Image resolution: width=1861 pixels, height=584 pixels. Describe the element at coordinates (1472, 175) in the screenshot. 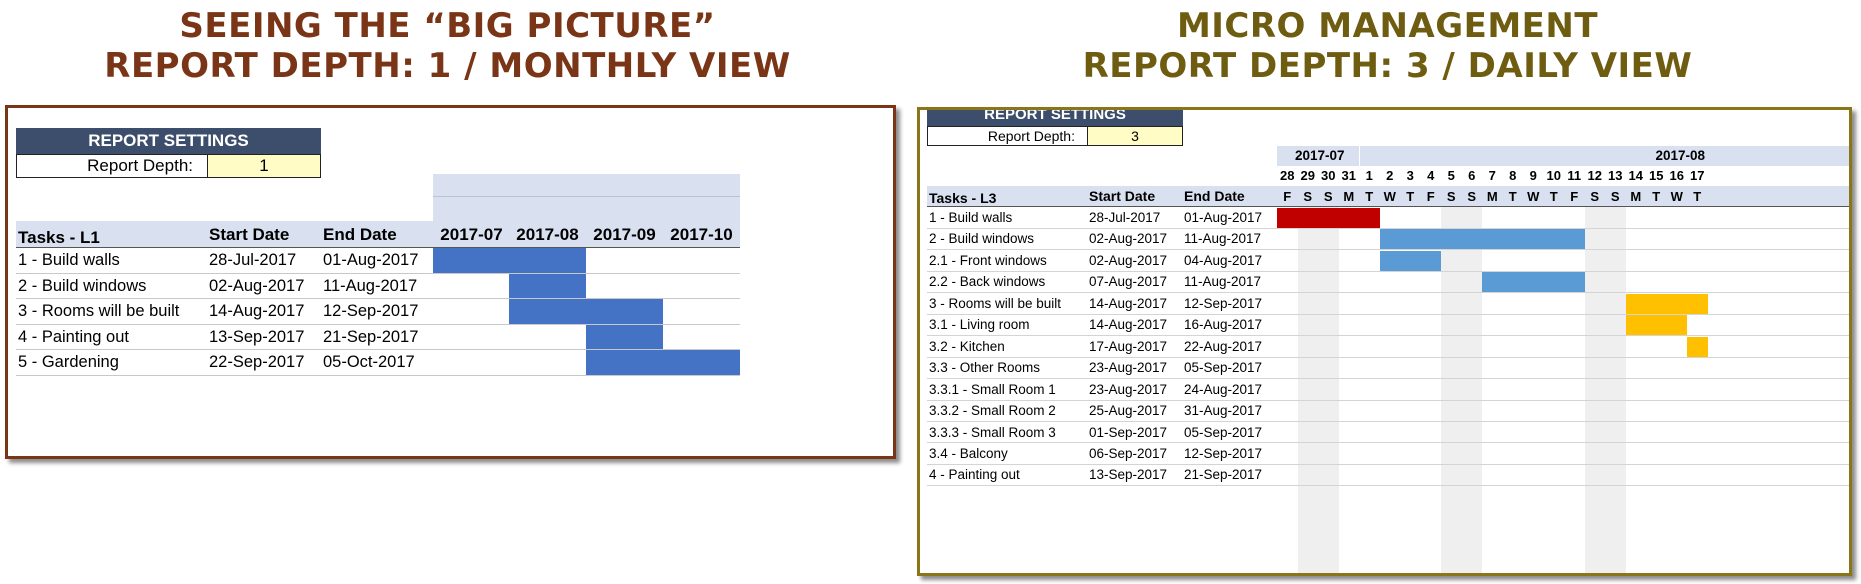

I see `day-number: 6` at that location.